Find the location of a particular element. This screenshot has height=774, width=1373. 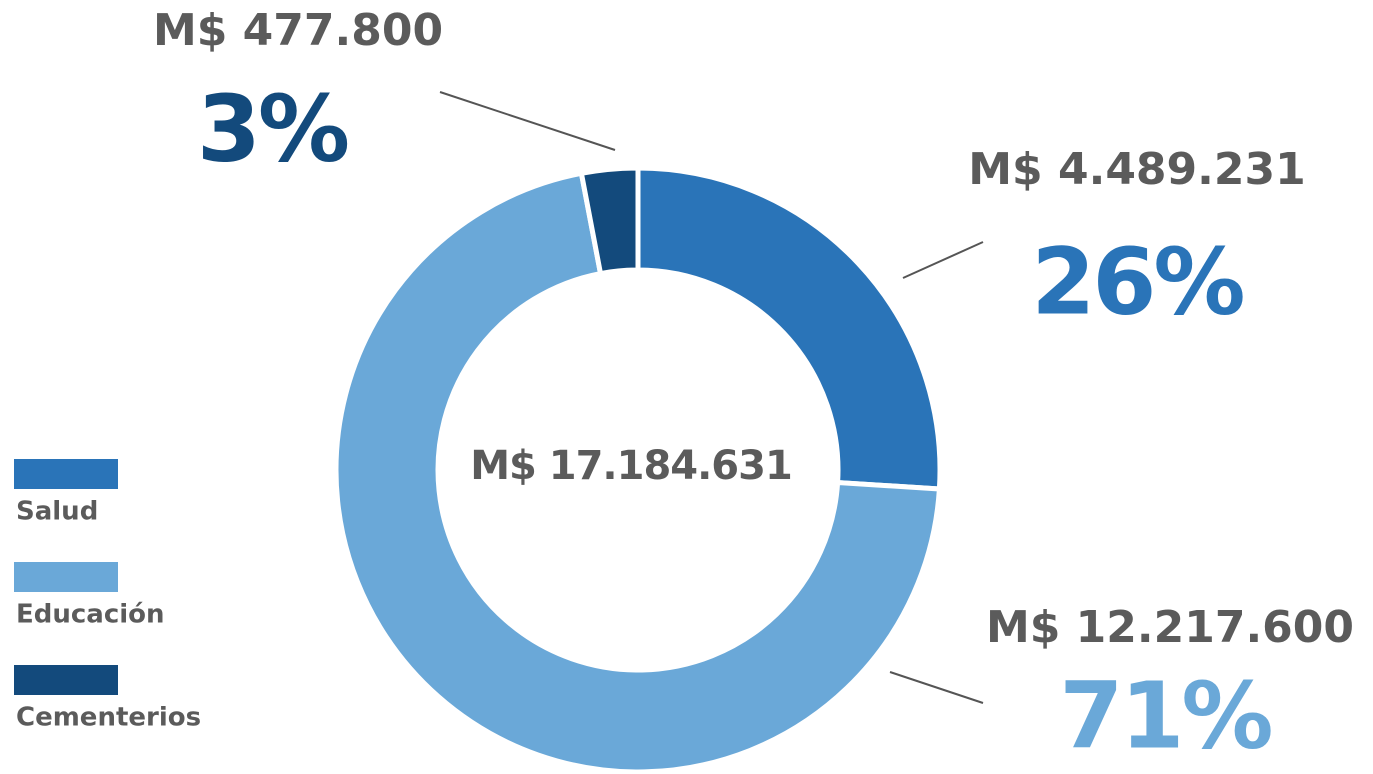

percent-label: 26% is located at coordinates (1137, 281).